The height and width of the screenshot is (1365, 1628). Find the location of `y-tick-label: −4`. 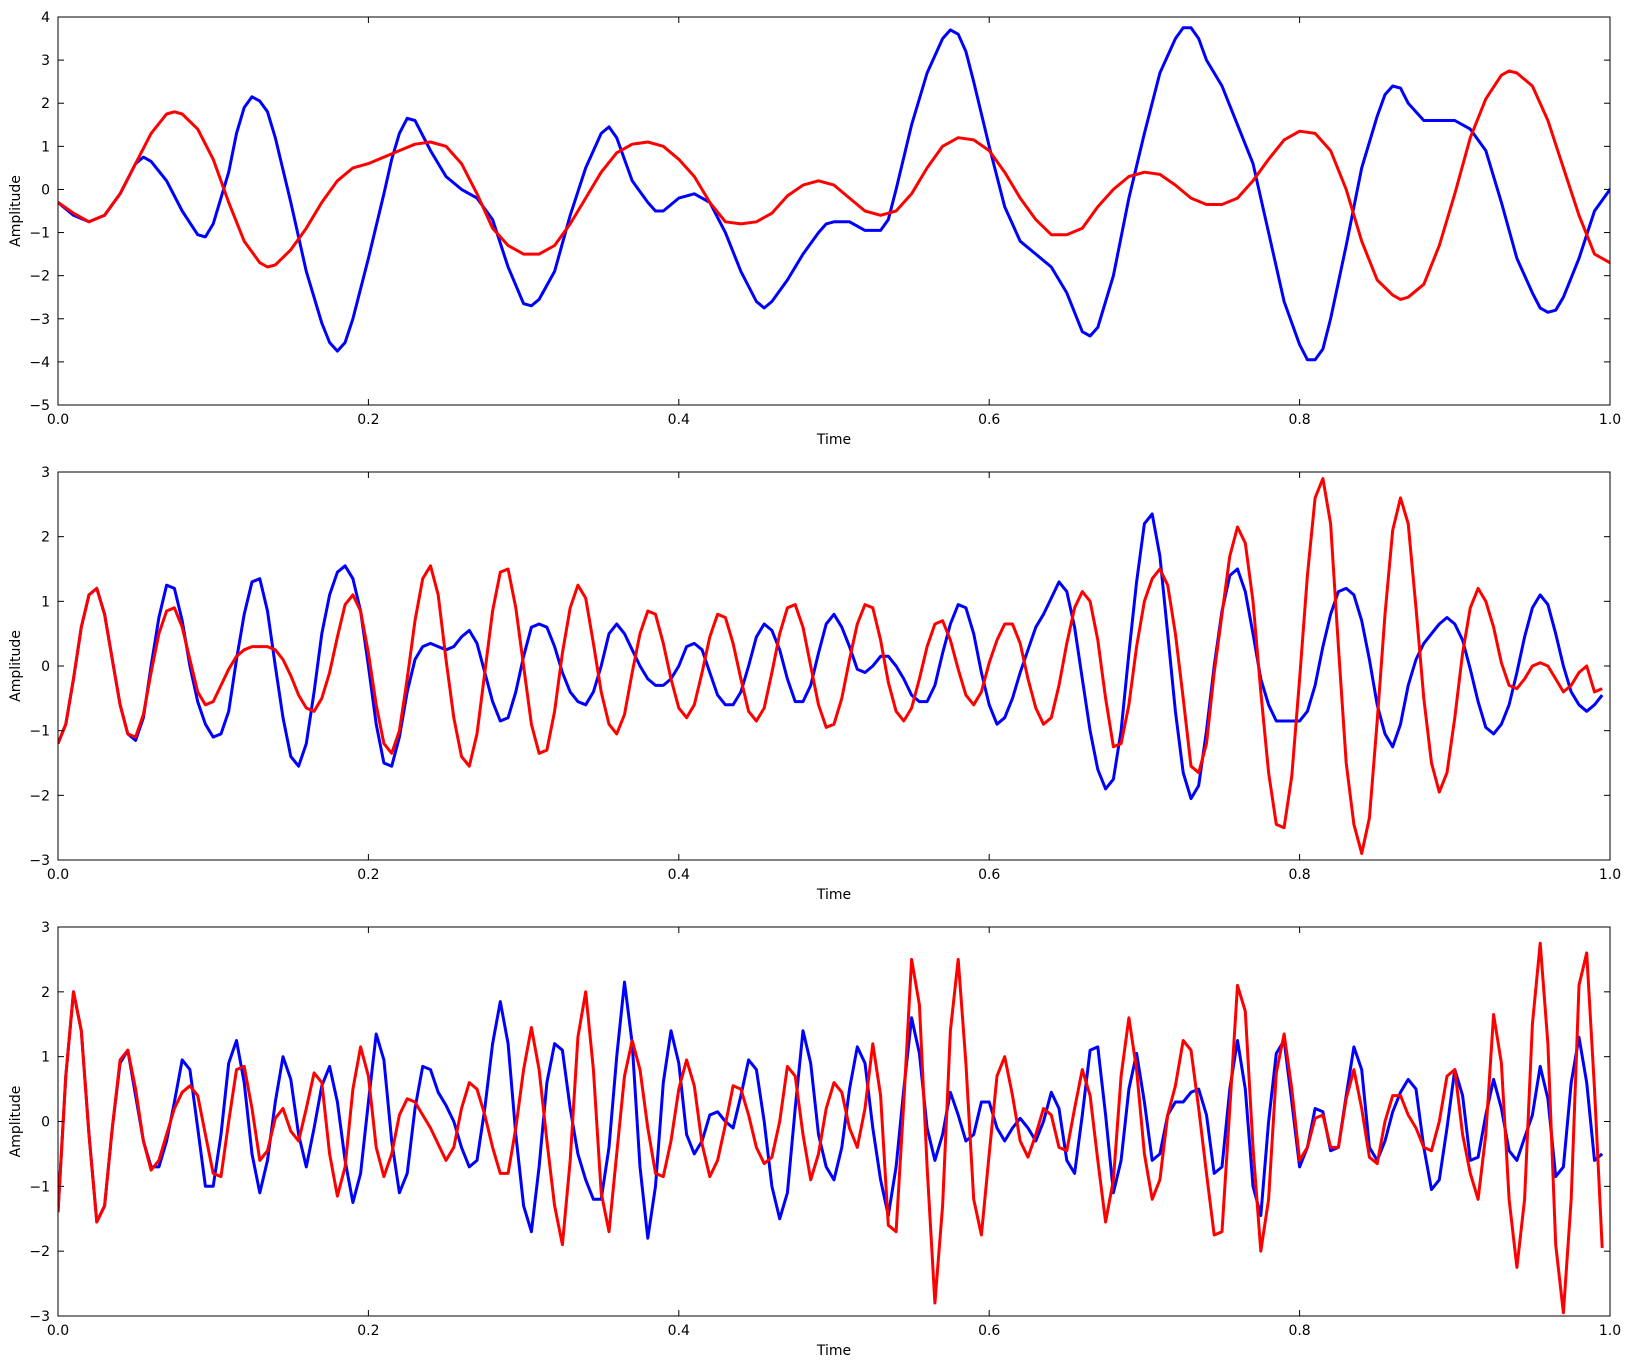

y-tick-label: −4 is located at coordinates (39, 363).